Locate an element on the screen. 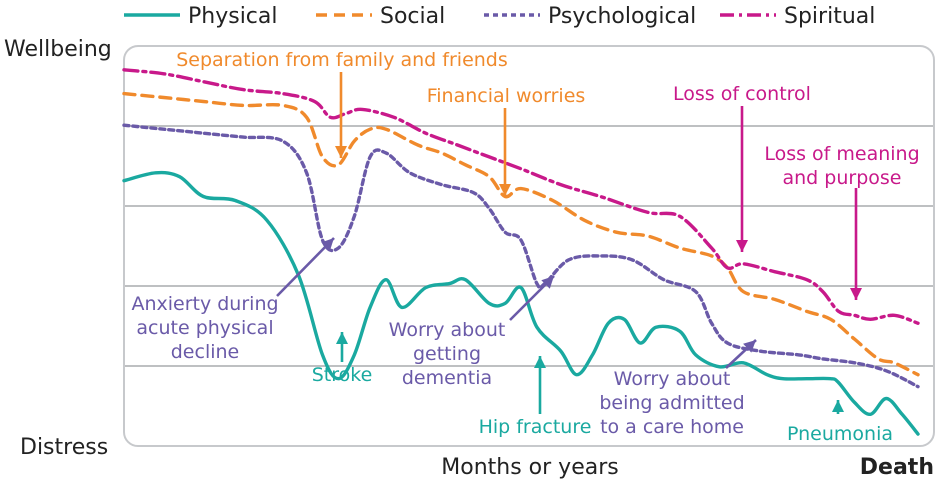 This screenshot has height=482, width=936. annotation-label-4-line-1: Loss of meaning is located at coordinates (841, 154).